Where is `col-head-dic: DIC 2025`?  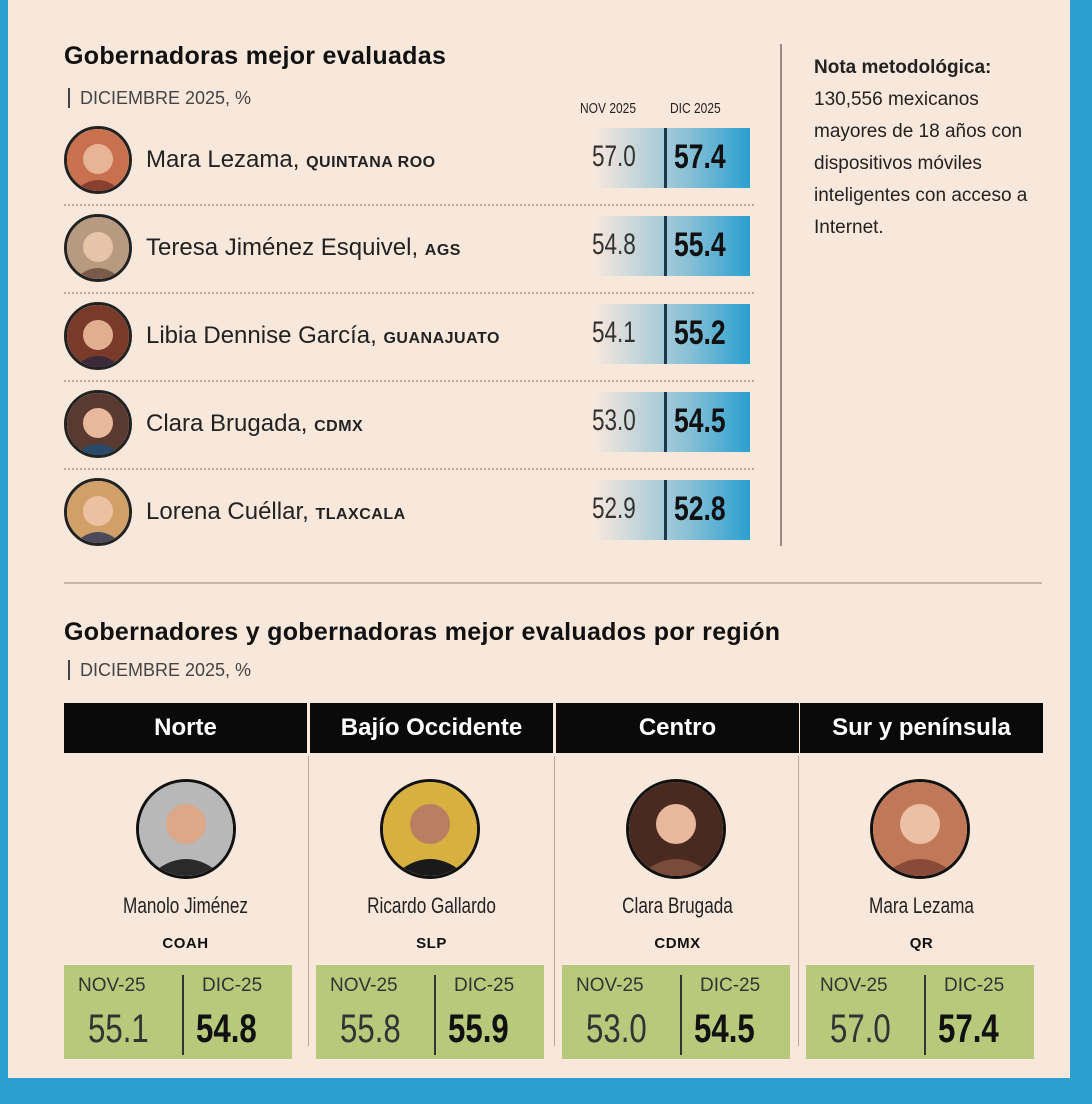 col-head-dic: DIC 2025 is located at coordinates (695, 108).